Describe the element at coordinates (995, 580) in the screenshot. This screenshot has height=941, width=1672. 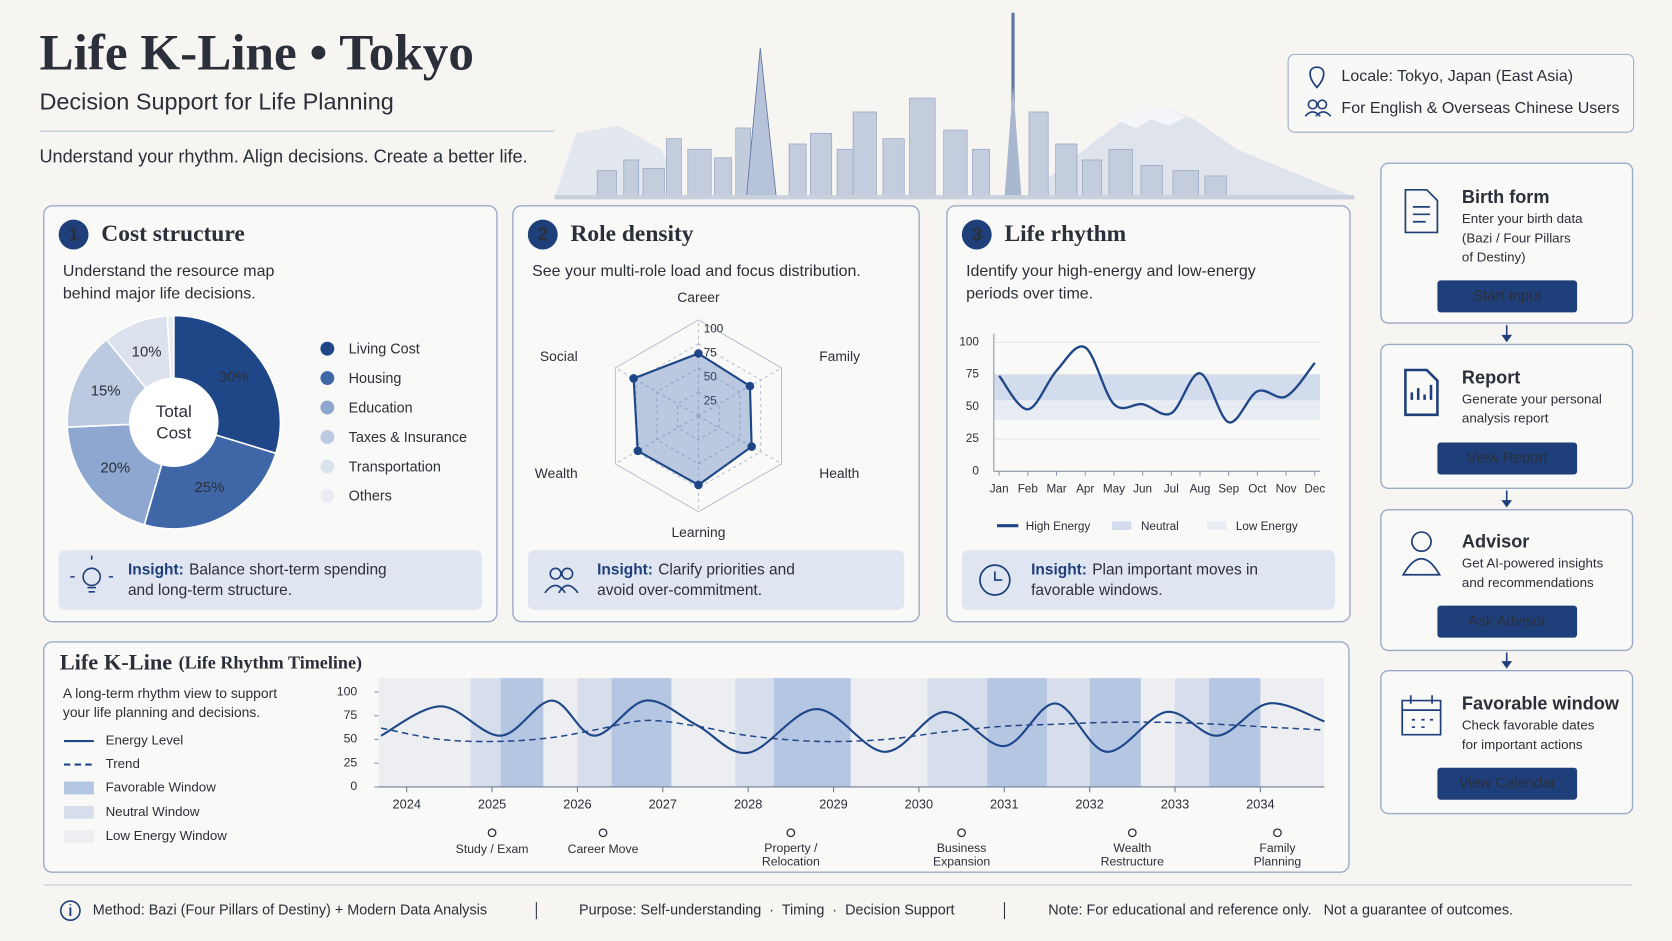
I see `clock-icon` at that location.